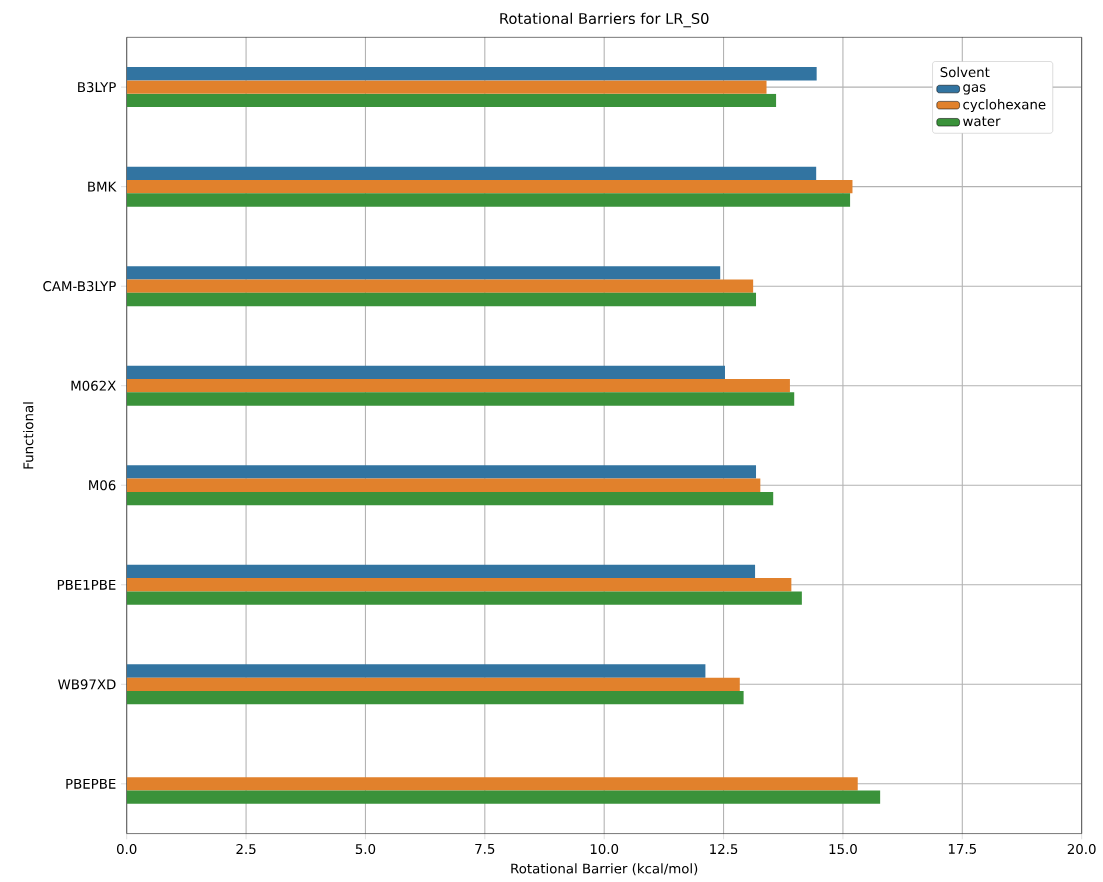  Describe the element at coordinates (93, 385) in the screenshot. I see `y-tick-label: M062X` at that location.